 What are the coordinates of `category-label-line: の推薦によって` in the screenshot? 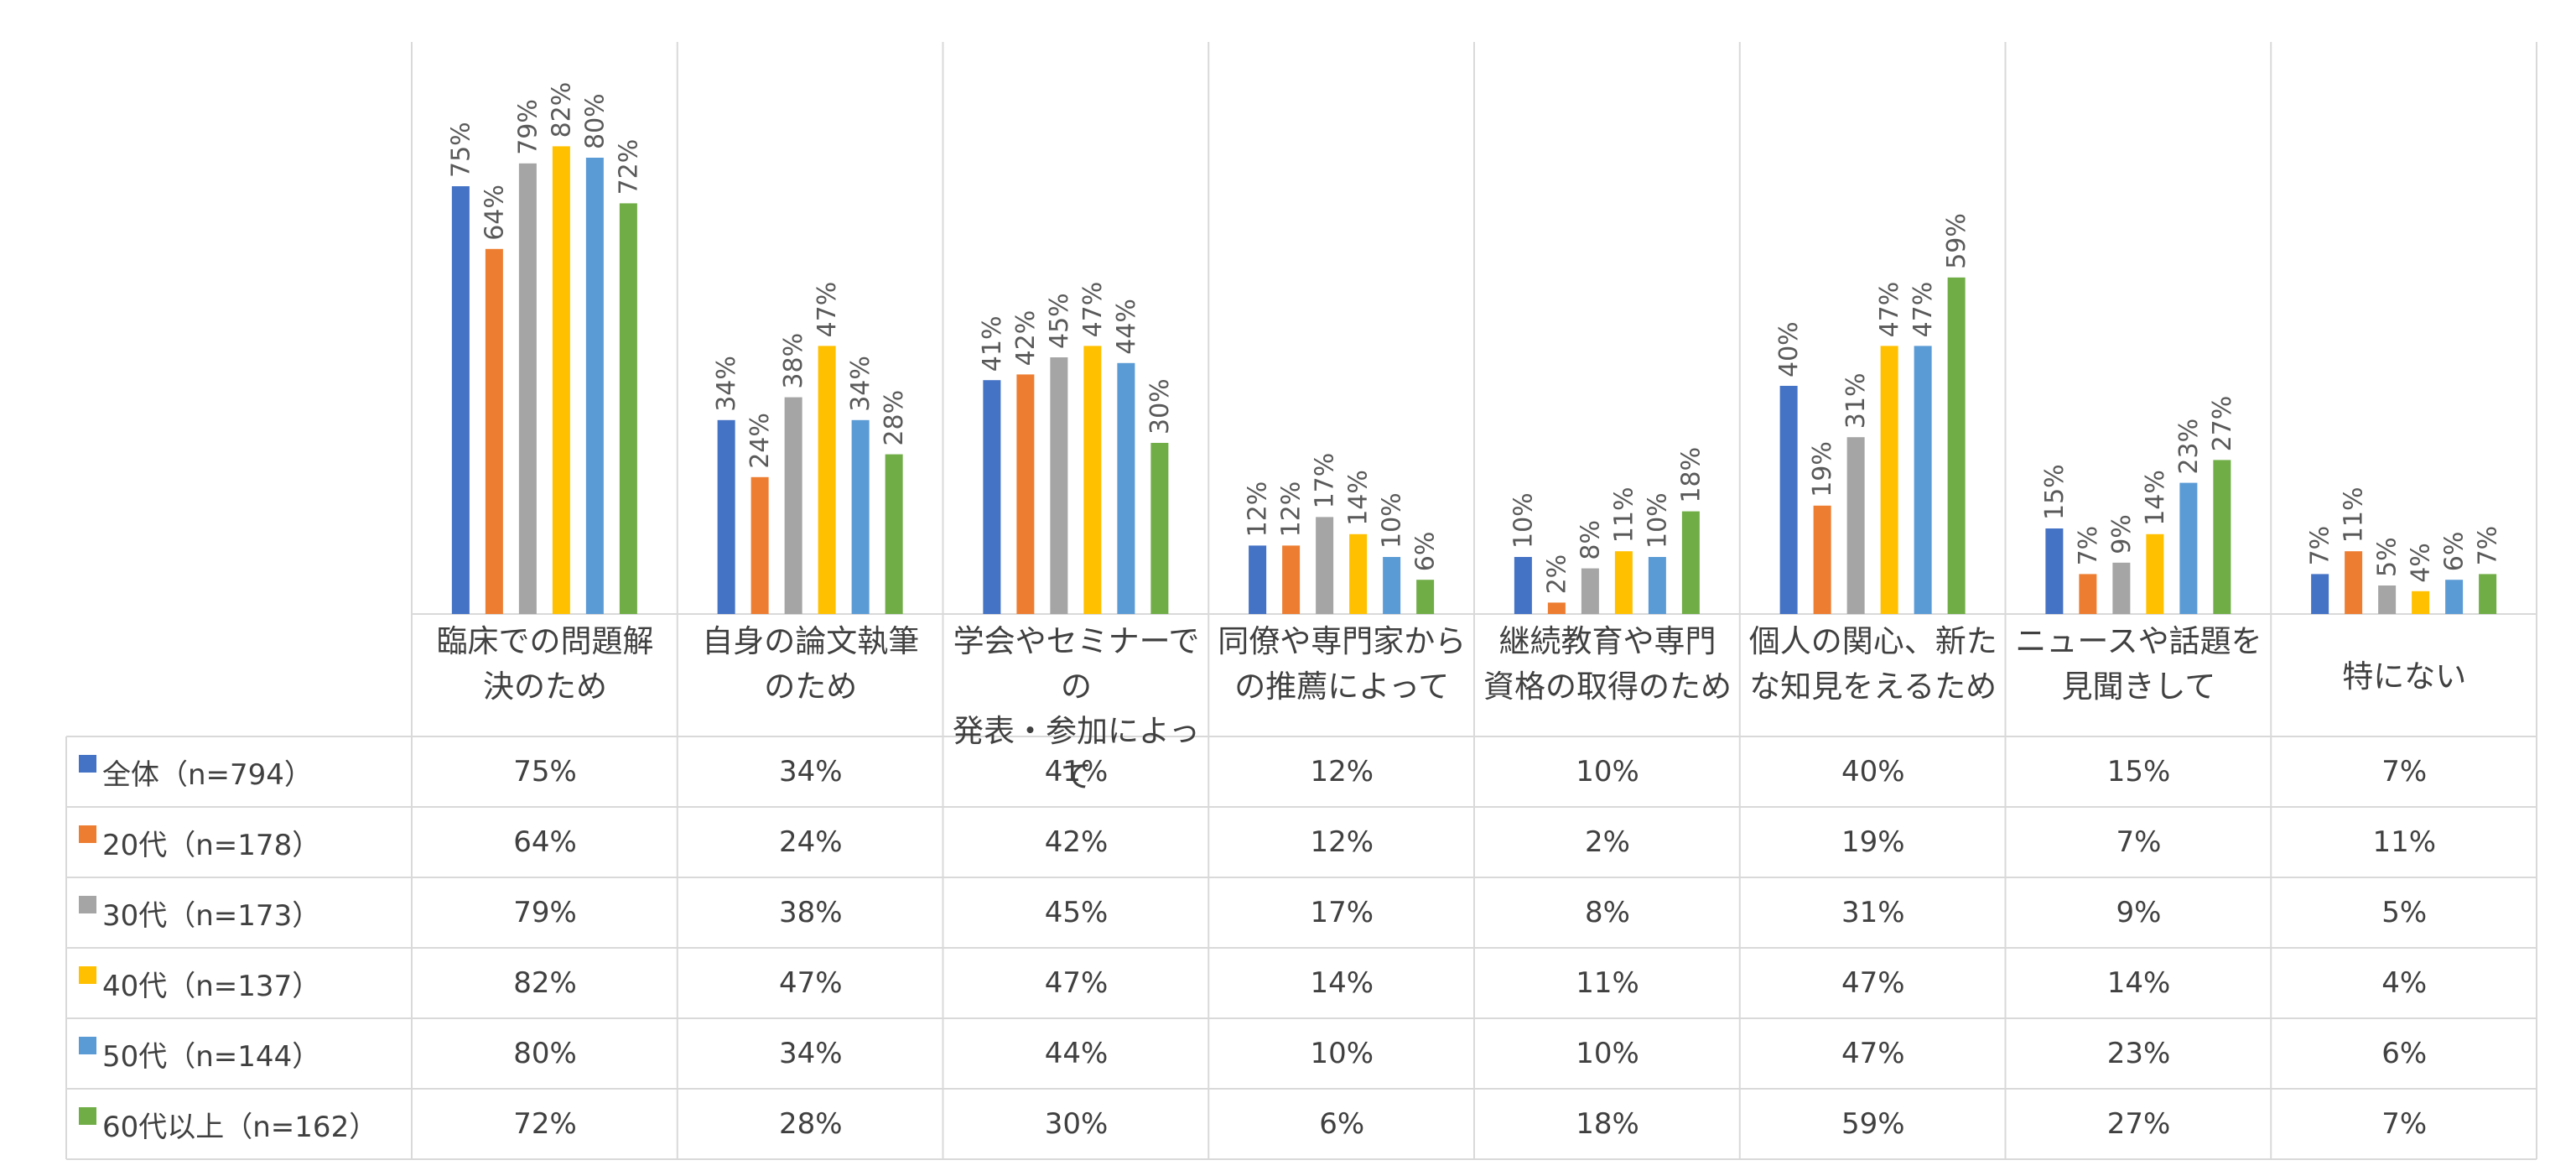 It's located at (1342, 686).